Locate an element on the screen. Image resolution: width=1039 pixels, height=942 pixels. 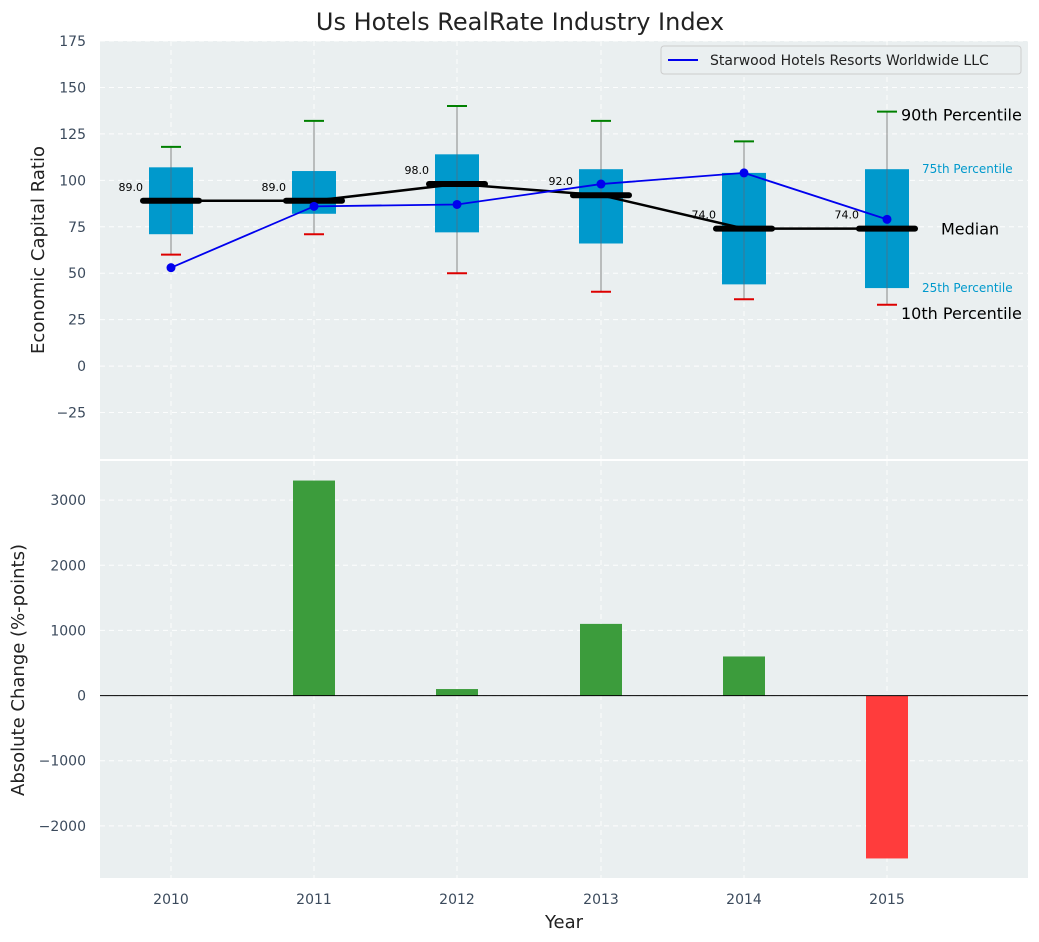
median-trend is located at coordinates (529, 206).